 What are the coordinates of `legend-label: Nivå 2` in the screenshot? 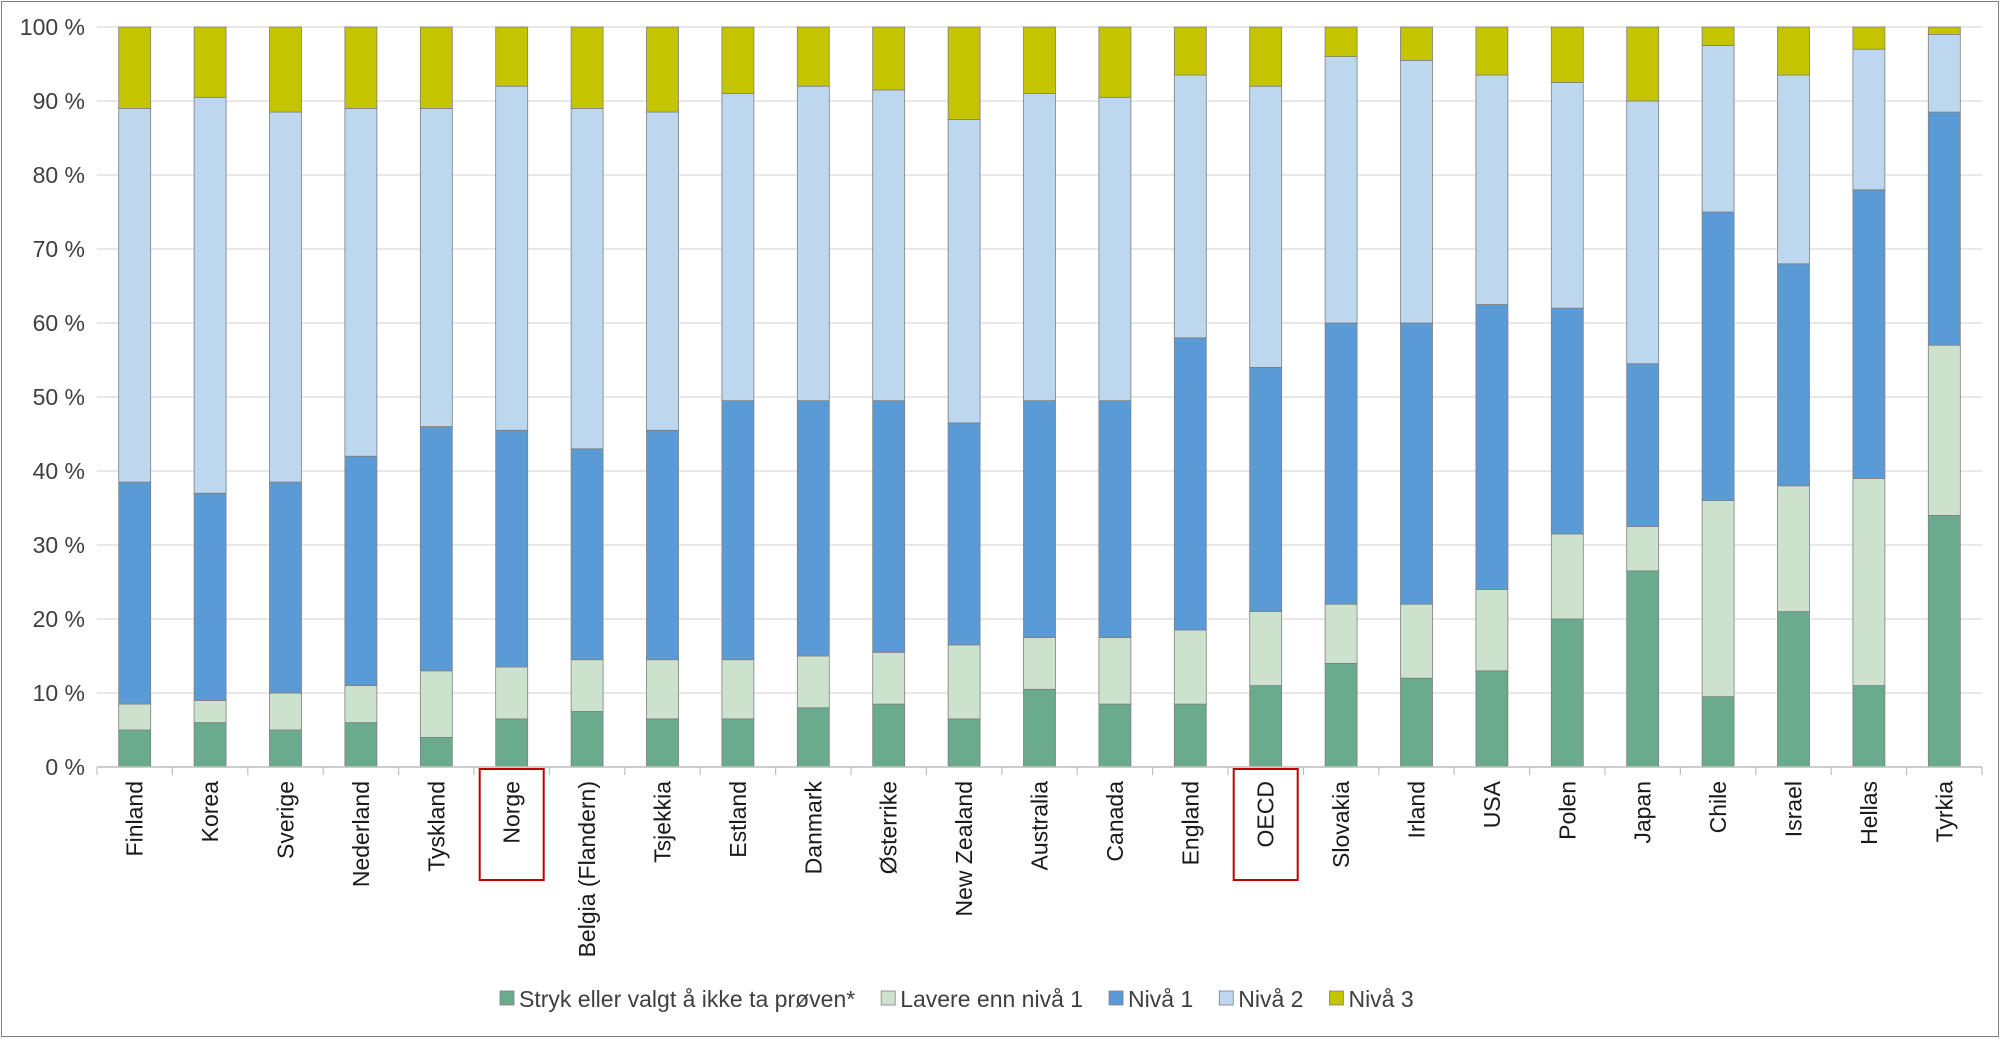 It's located at (1270, 999).